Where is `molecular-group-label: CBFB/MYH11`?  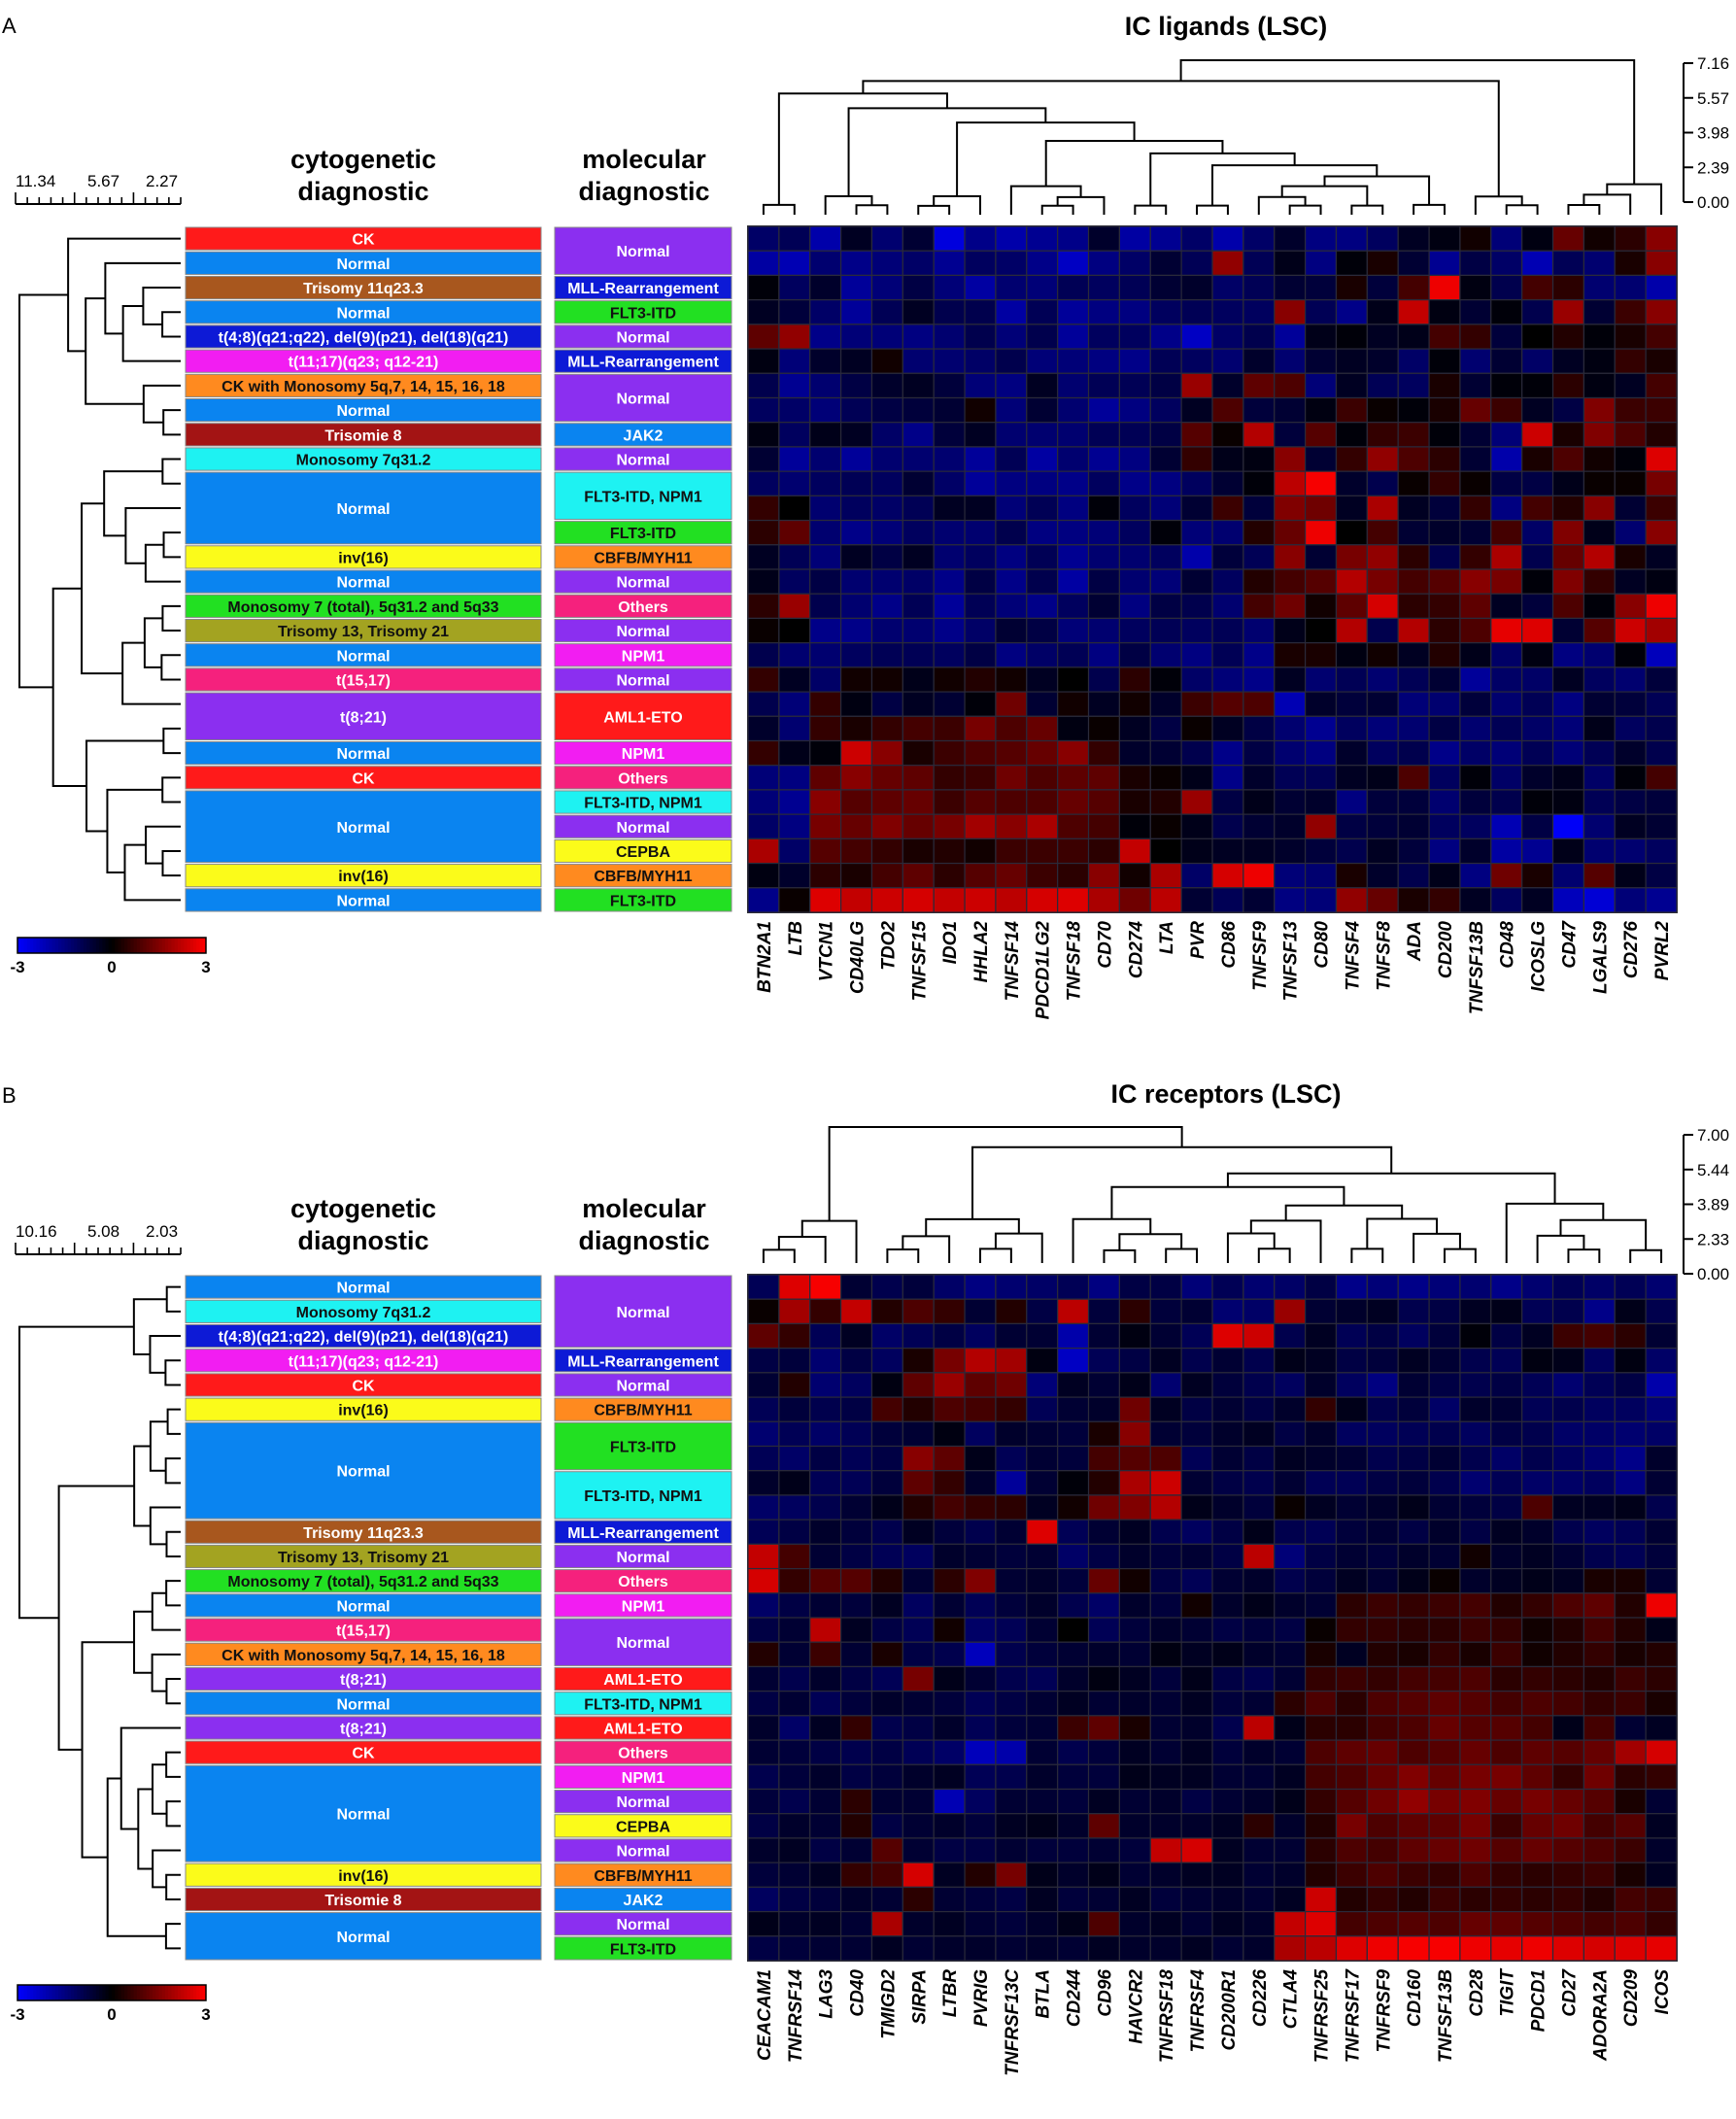
molecular-group-label: CBFB/MYH11 is located at coordinates (643, 1876).